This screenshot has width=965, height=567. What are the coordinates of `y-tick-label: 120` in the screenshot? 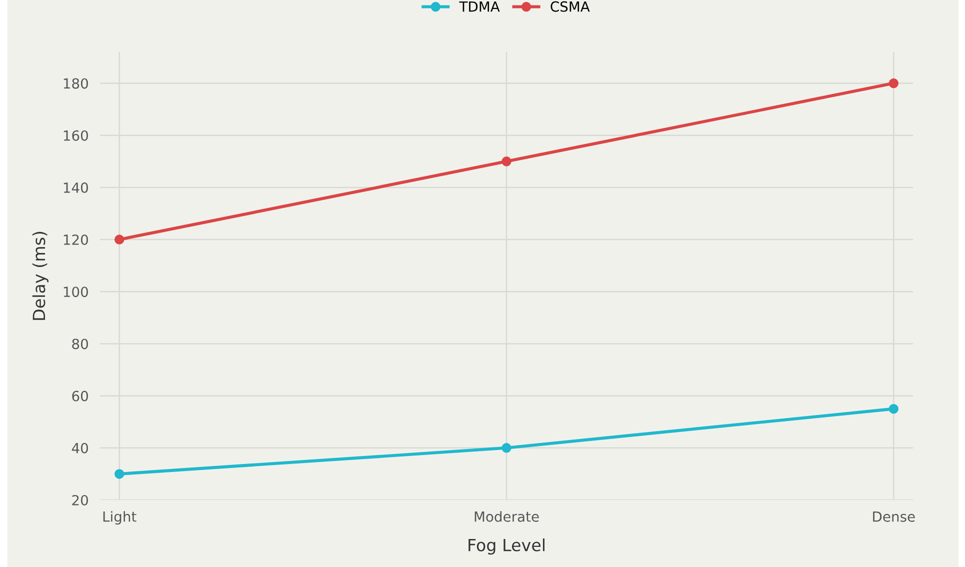 It's located at (76, 240).